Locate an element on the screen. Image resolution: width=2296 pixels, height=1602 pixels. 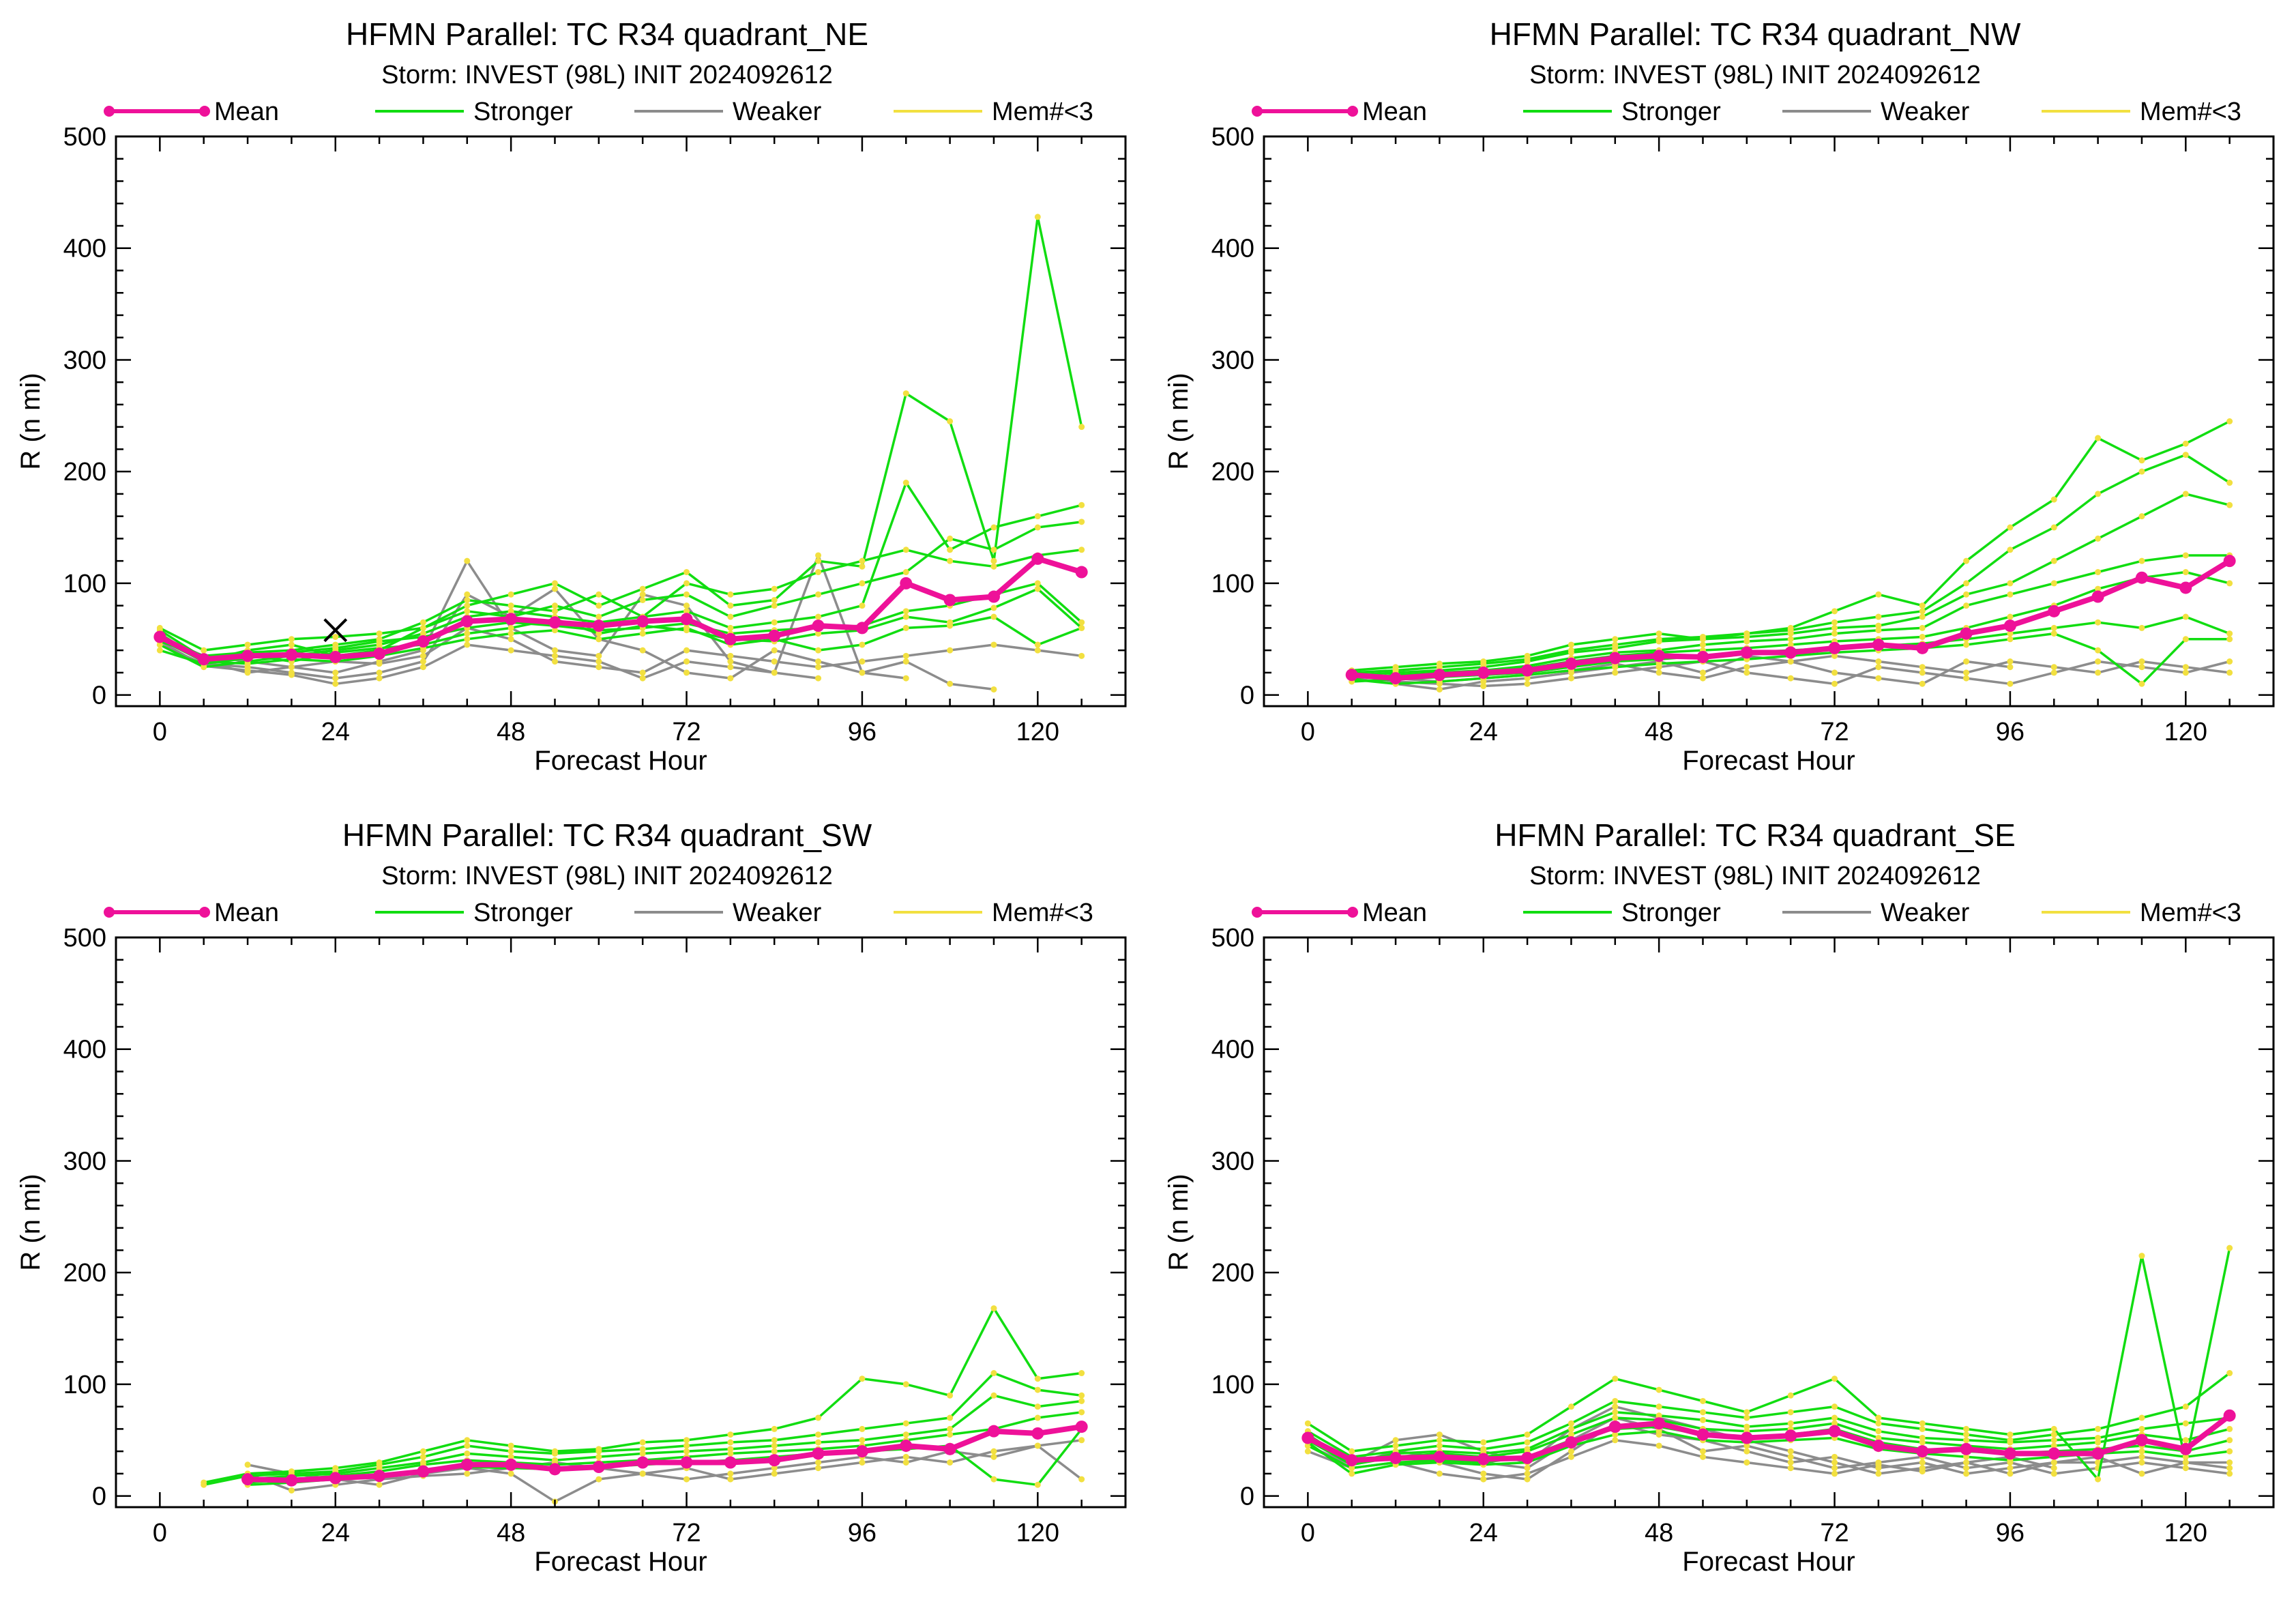
y-tick-label: 400 is located at coordinates (85, 249).